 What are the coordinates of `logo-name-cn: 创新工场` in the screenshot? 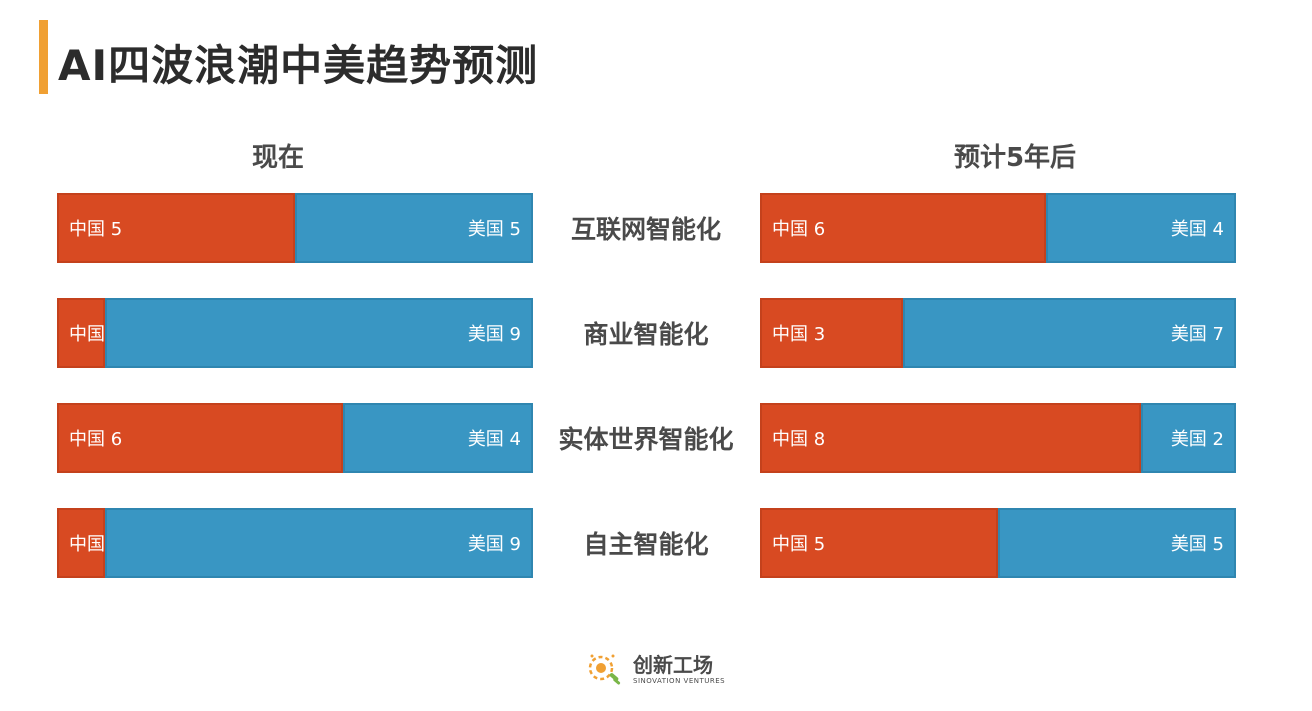 It's located at (673, 665).